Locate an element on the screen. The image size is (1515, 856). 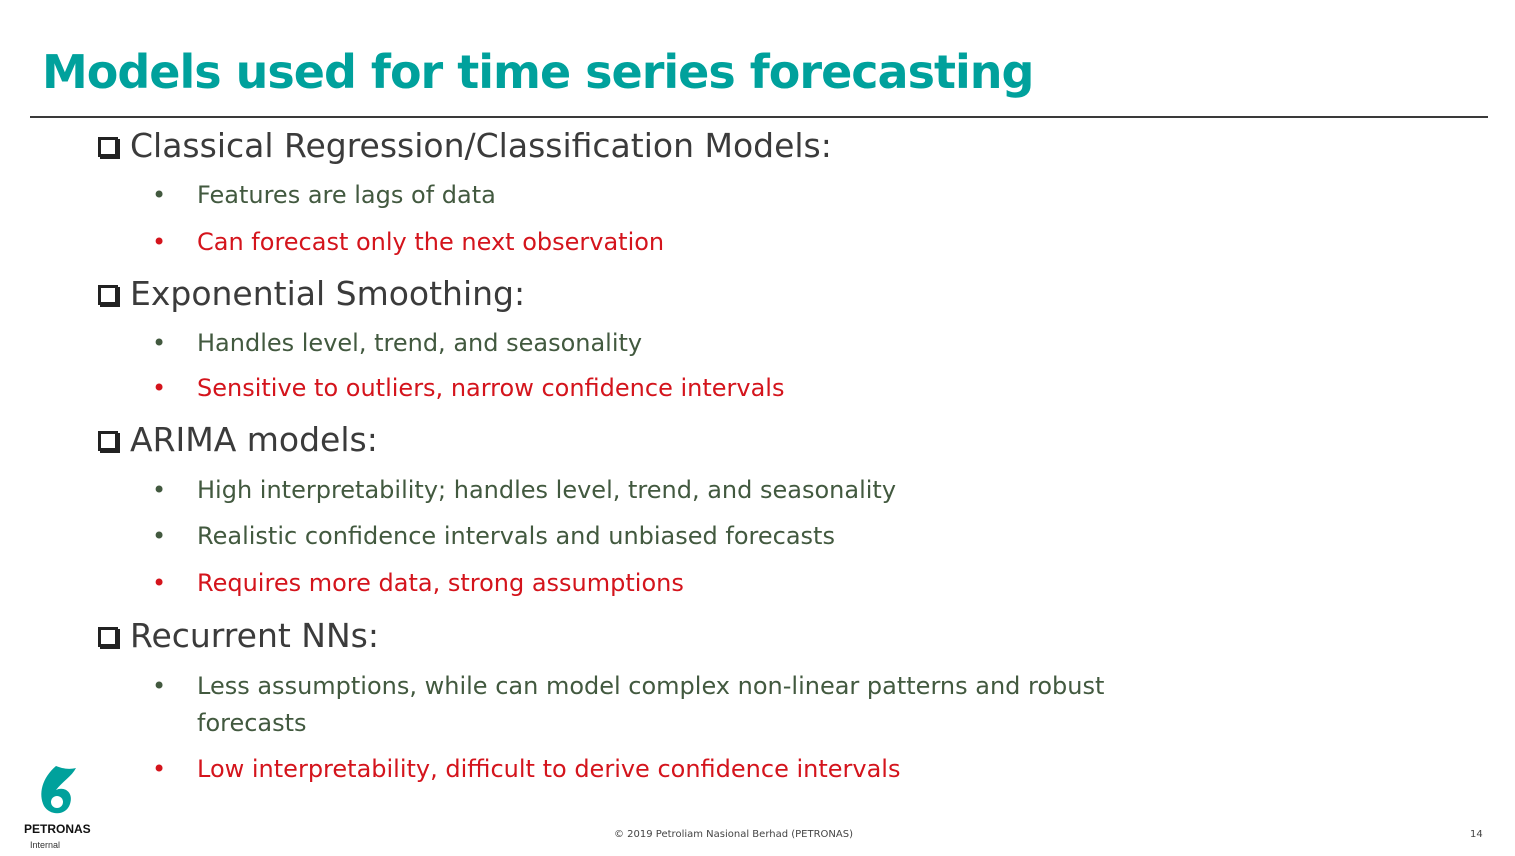
bullet-text: Features are lags of data is located at coordinates (346, 195).